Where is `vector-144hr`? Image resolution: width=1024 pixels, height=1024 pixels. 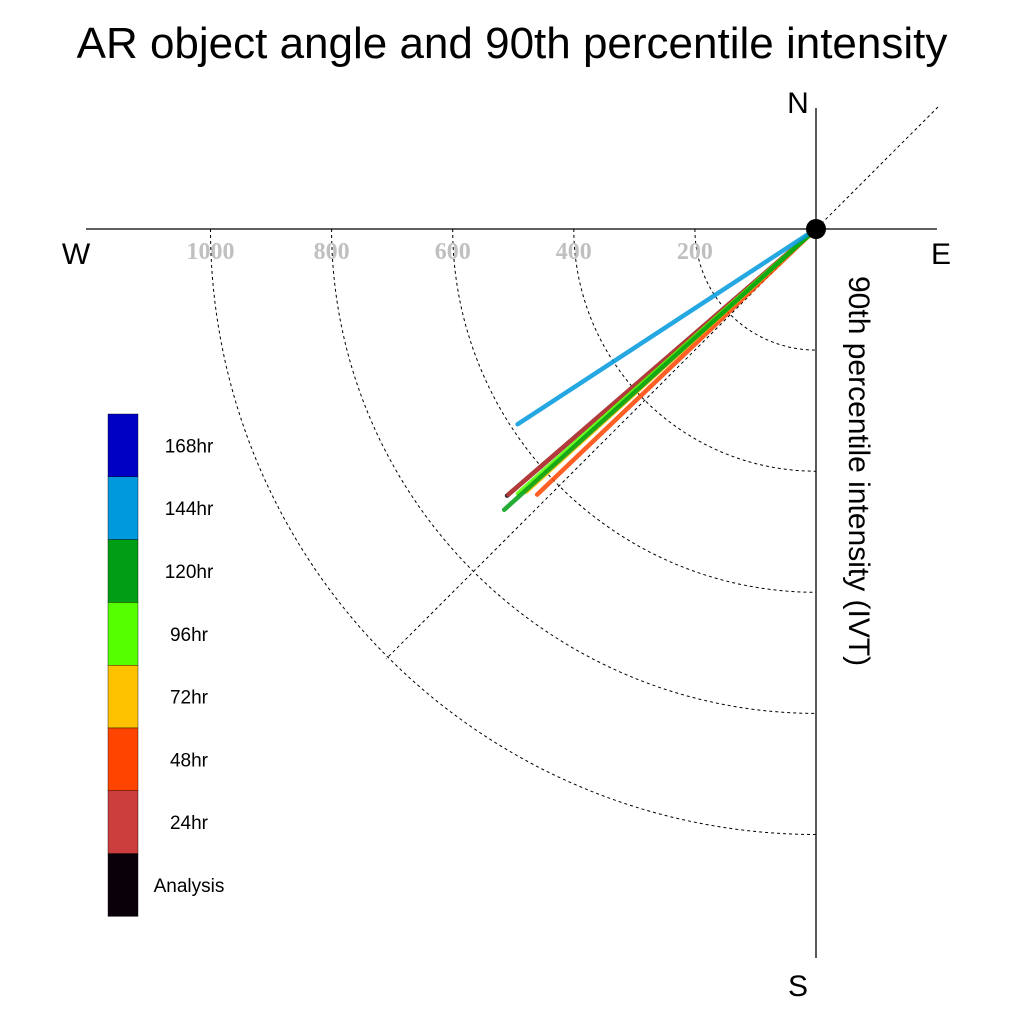
vector-144hr is located at coordinates (667, 326).